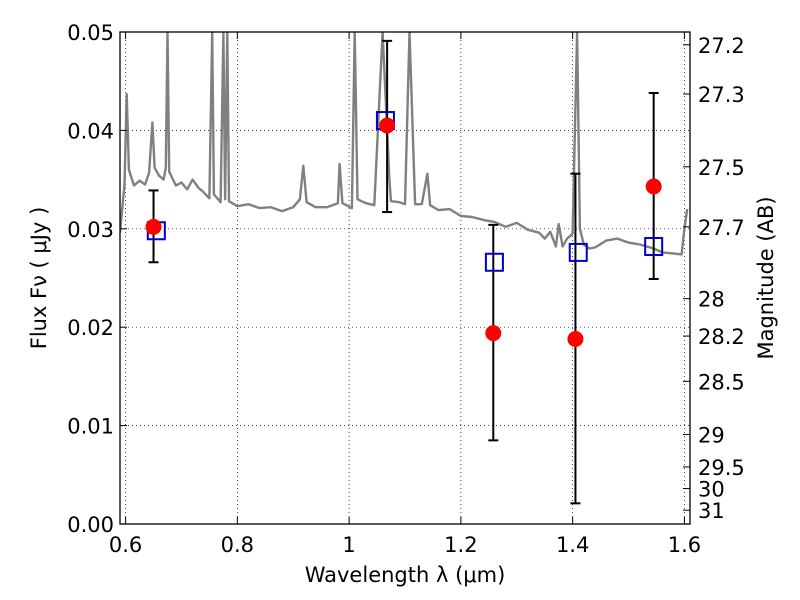 This screenshot has width=800, height=600. Describe the element at coordinates (237, 545) in the screenshot. I see `x-tick-label: 0.8` at that location.